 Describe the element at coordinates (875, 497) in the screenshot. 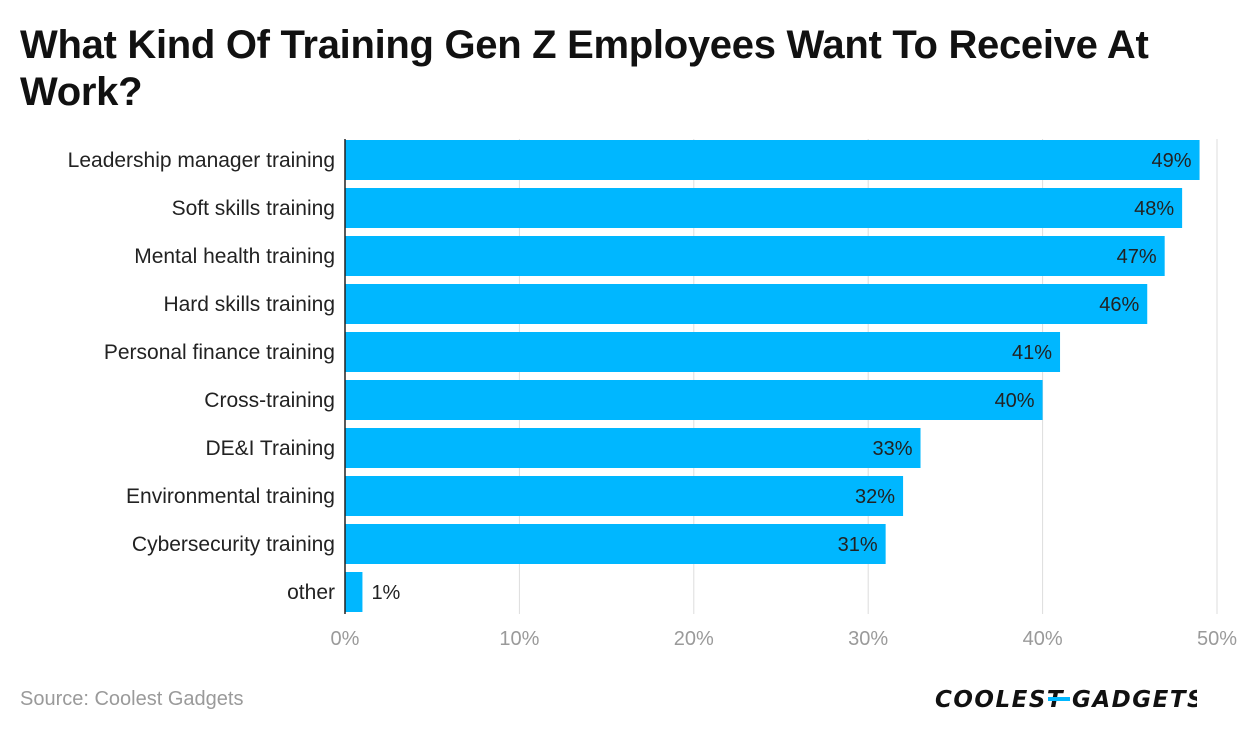

I see `value-label: 32%` at that location.